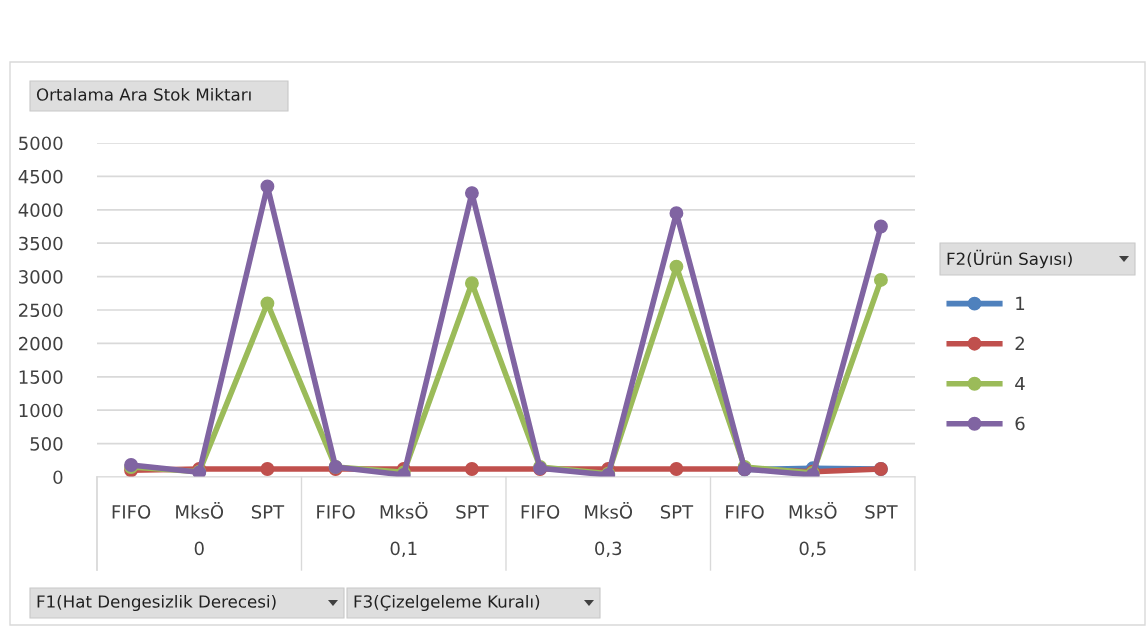 Image resolution: width=1147 pixels, height=629 pixels. What do you see at coordinates (447, 603) in the screenshot?
I see `text: F3(Çizelgeleme Kuralı)` at bounding box center [447, 603].